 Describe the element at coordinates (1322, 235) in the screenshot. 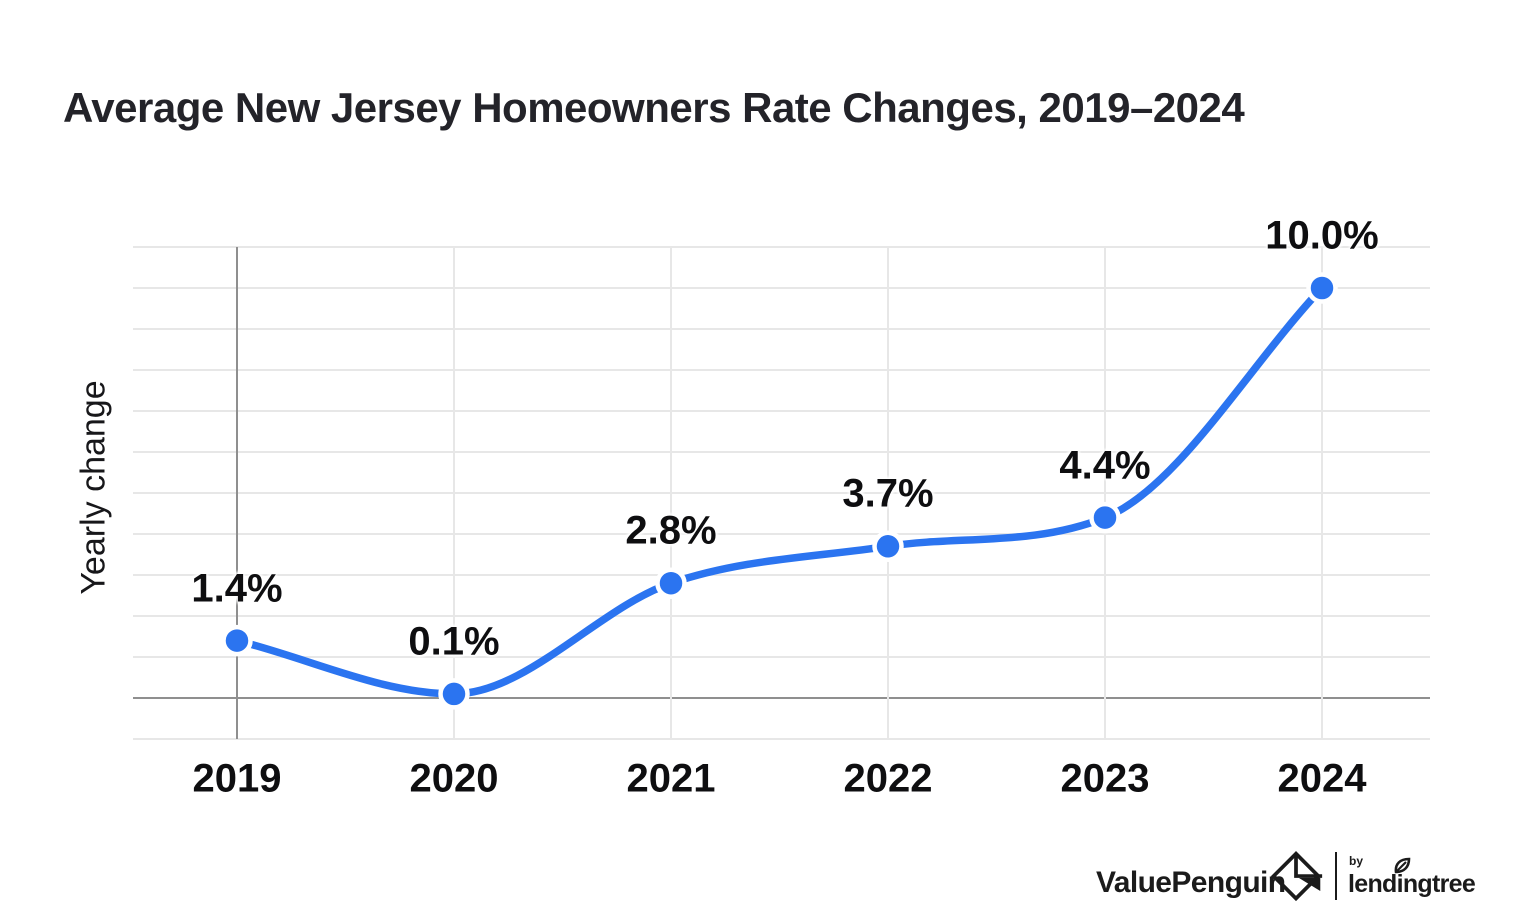

I see `data-label-2024: 10.0%` at that location.